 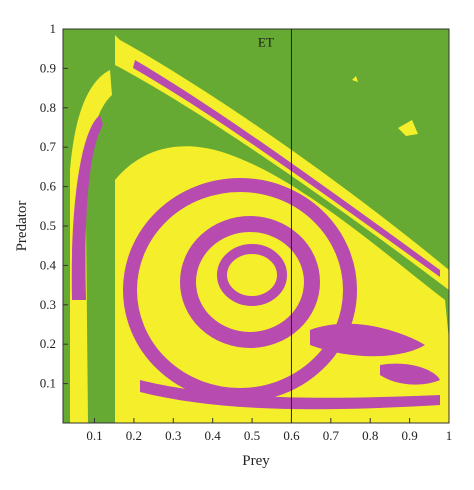 What do you see at coordinates (408, 128) in the screenshot?
I see `yellow-island` at bounding box center [408, 128].